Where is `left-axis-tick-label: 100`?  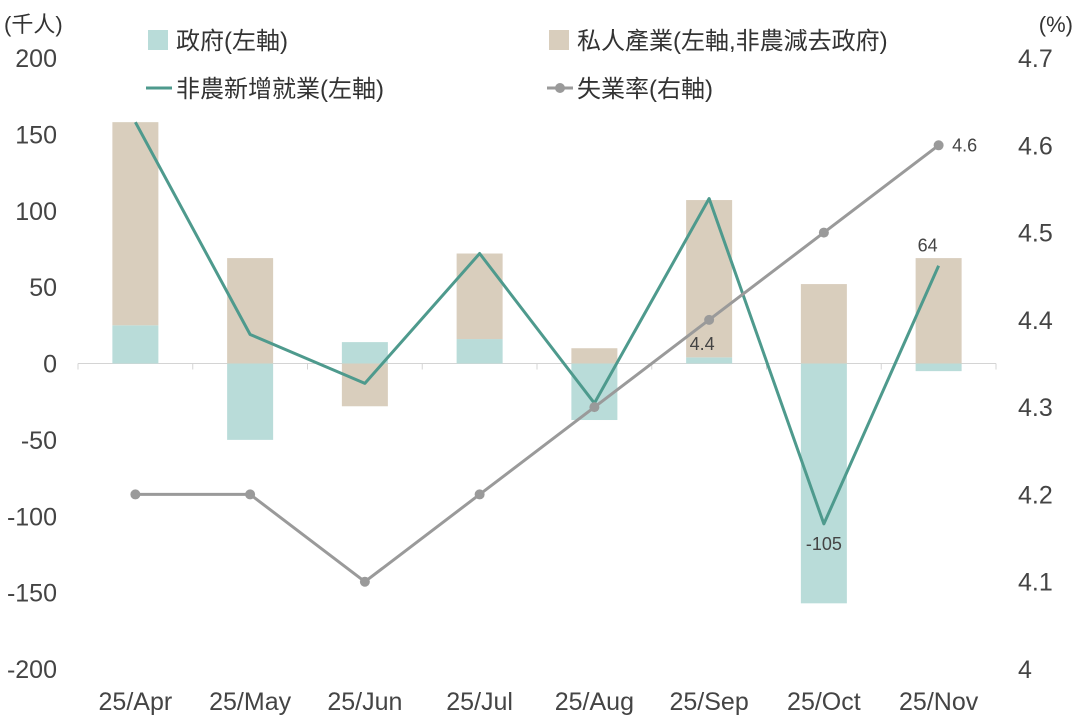 left-axis-tick-label: 100 is located at coordinates (36, 212).